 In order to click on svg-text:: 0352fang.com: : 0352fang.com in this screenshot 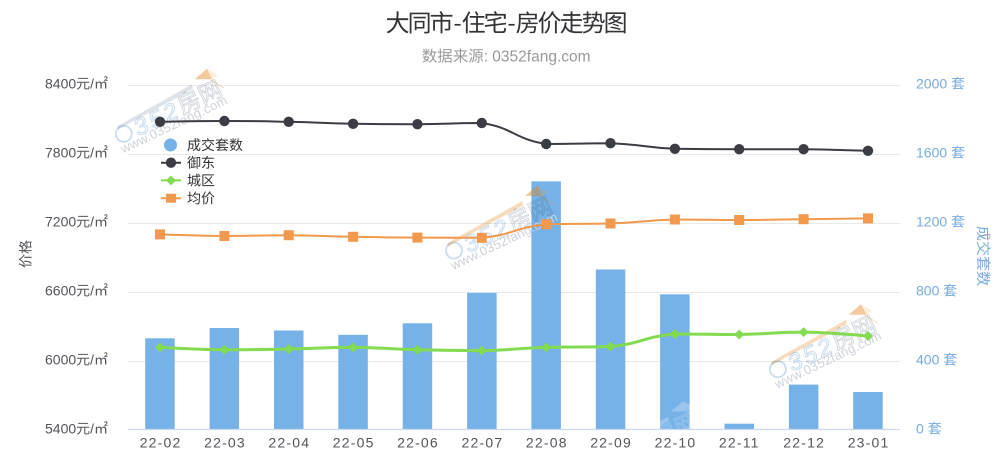, I will do `click(537, 57)`.